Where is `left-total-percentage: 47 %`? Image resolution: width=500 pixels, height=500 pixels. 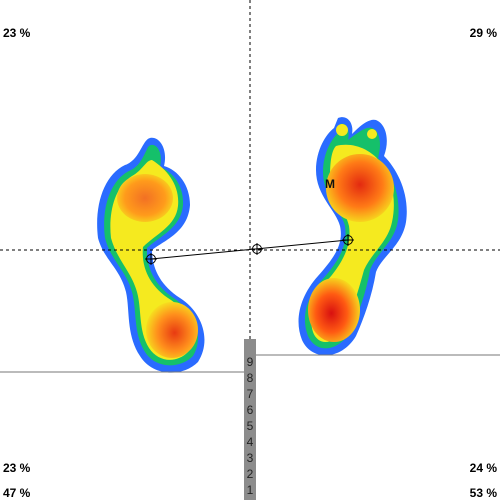
left-total-percentage: 47 % is located at coordinates (17, 493).